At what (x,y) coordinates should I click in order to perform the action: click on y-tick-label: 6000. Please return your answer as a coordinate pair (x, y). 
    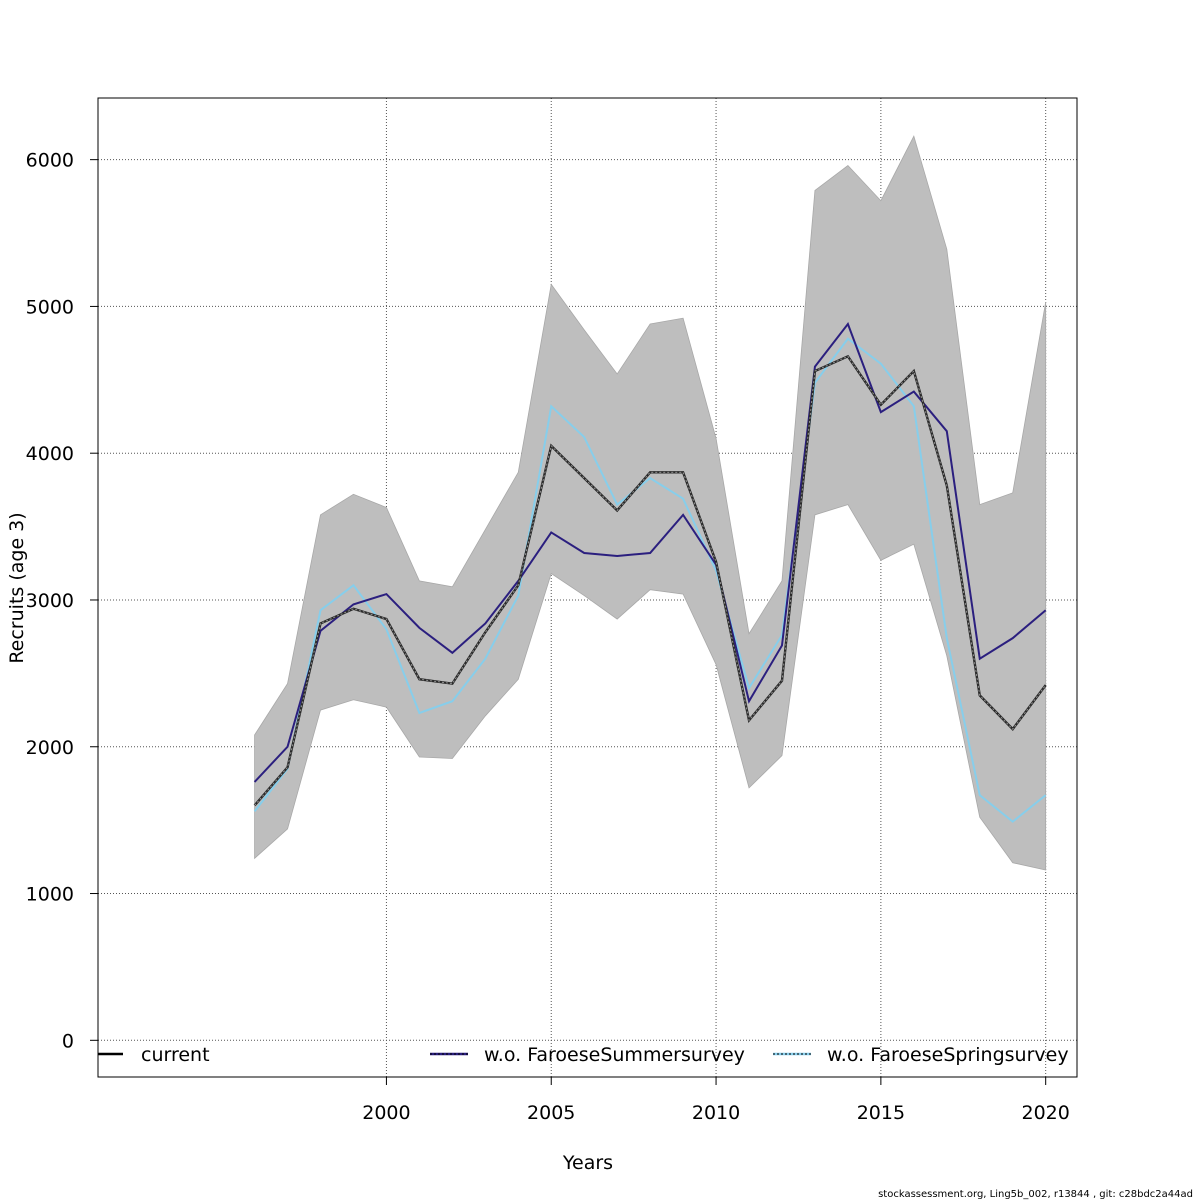
    Looking at the image, I should click on (50, 161).